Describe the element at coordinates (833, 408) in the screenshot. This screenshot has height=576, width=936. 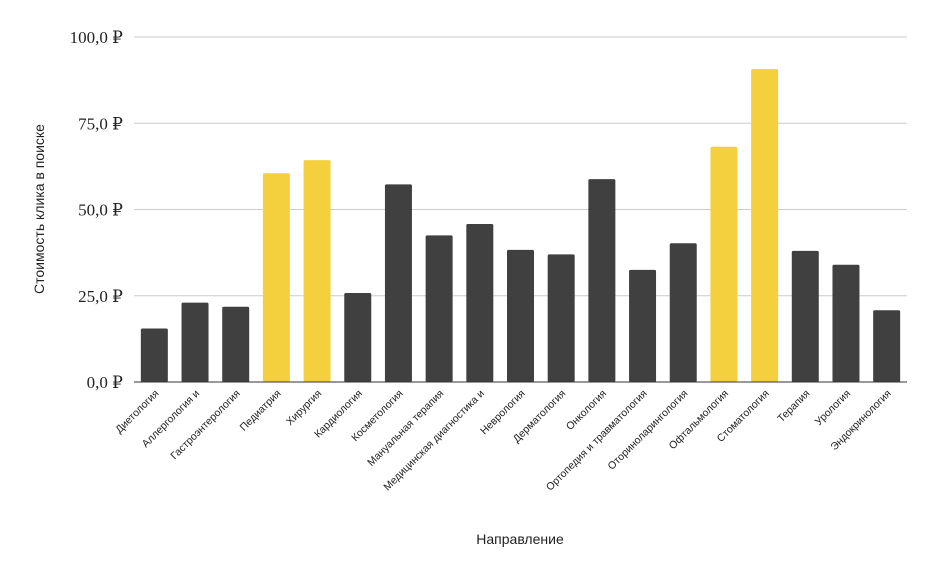
I see `x-tick-label: Урология` at that location.